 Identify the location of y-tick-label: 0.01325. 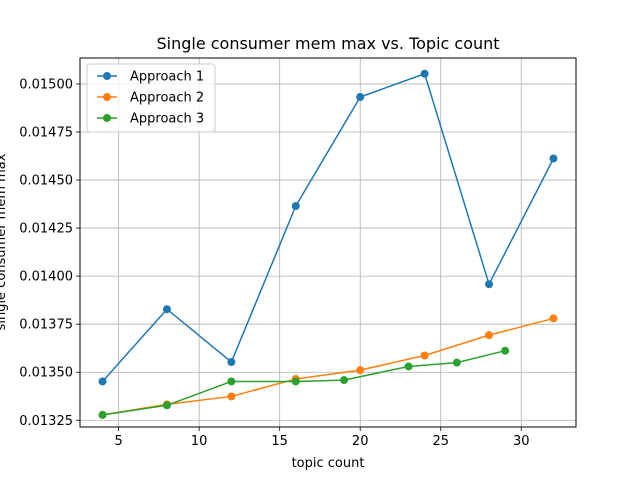
(46, 421).